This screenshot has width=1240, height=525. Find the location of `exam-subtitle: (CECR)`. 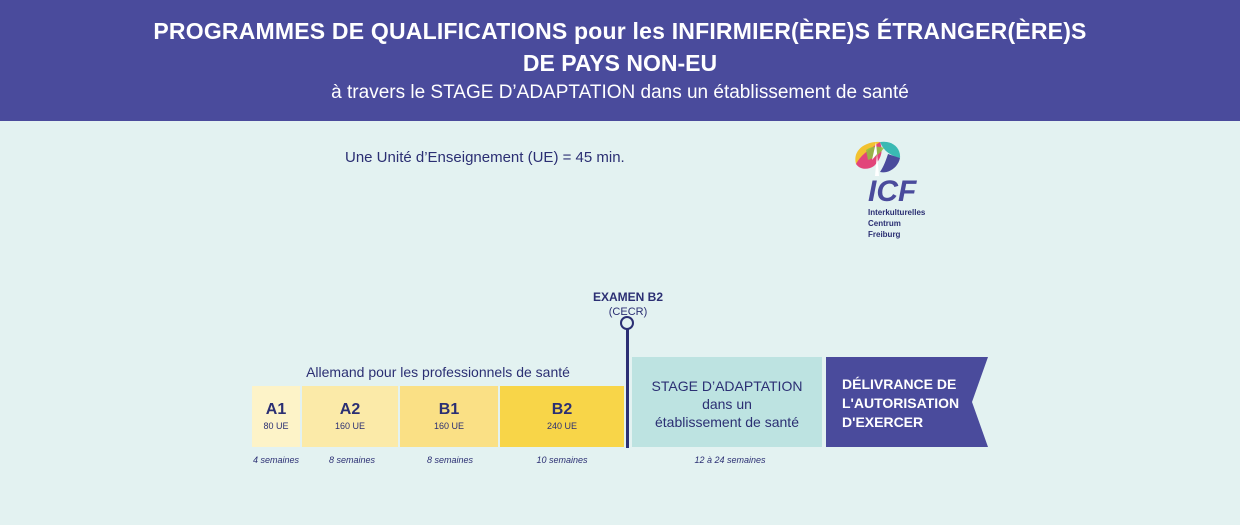

exam-subtitle: (CECR) is located at coordinates (628, 312).